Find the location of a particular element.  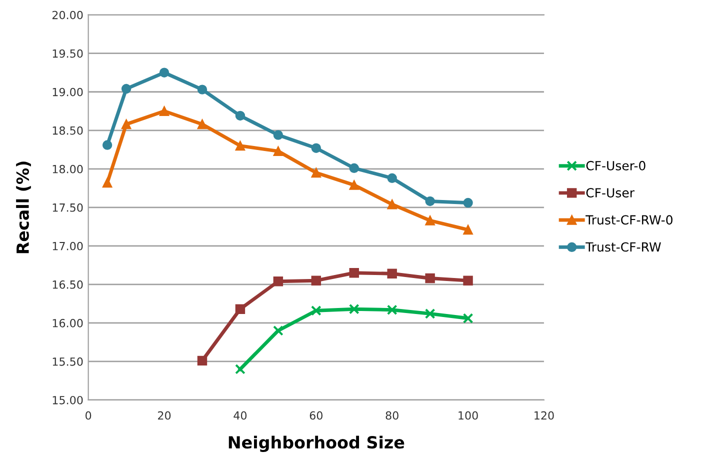

x-tick-label: 120 is located at coordinates (544, 415).